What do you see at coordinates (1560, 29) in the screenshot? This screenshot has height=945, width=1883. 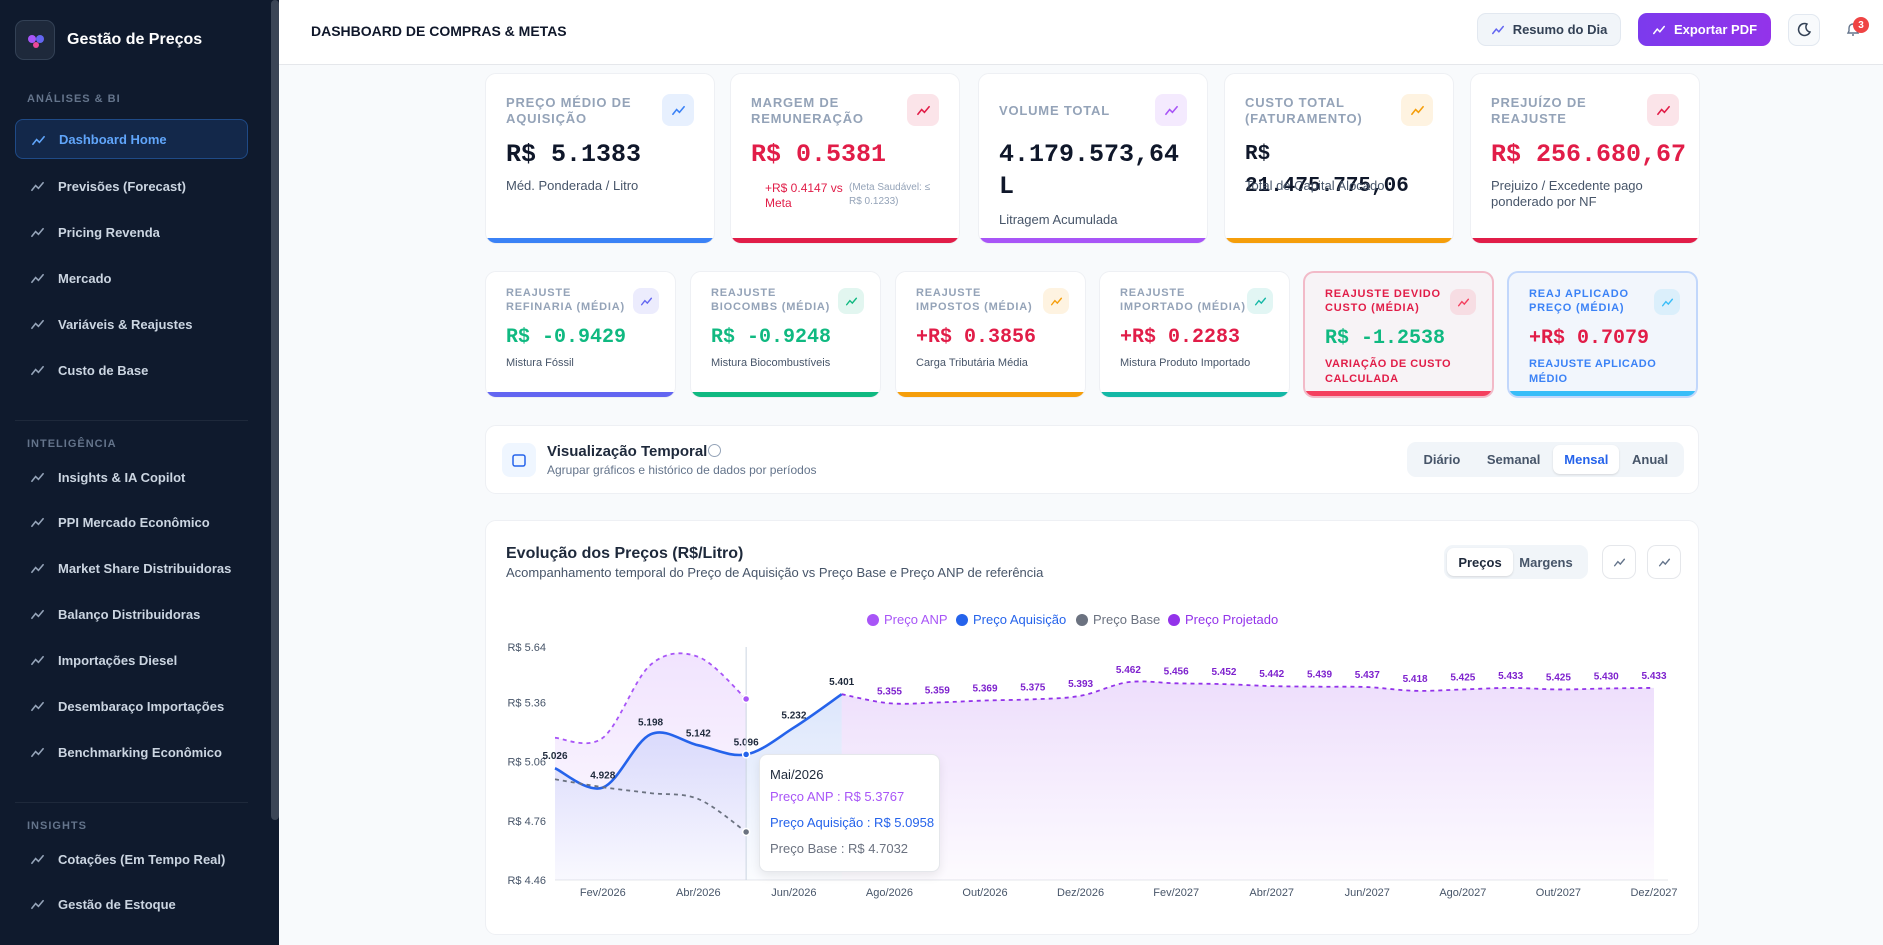 I see `button-label: Resumo do Dia` at bounding box center [1560, 29].